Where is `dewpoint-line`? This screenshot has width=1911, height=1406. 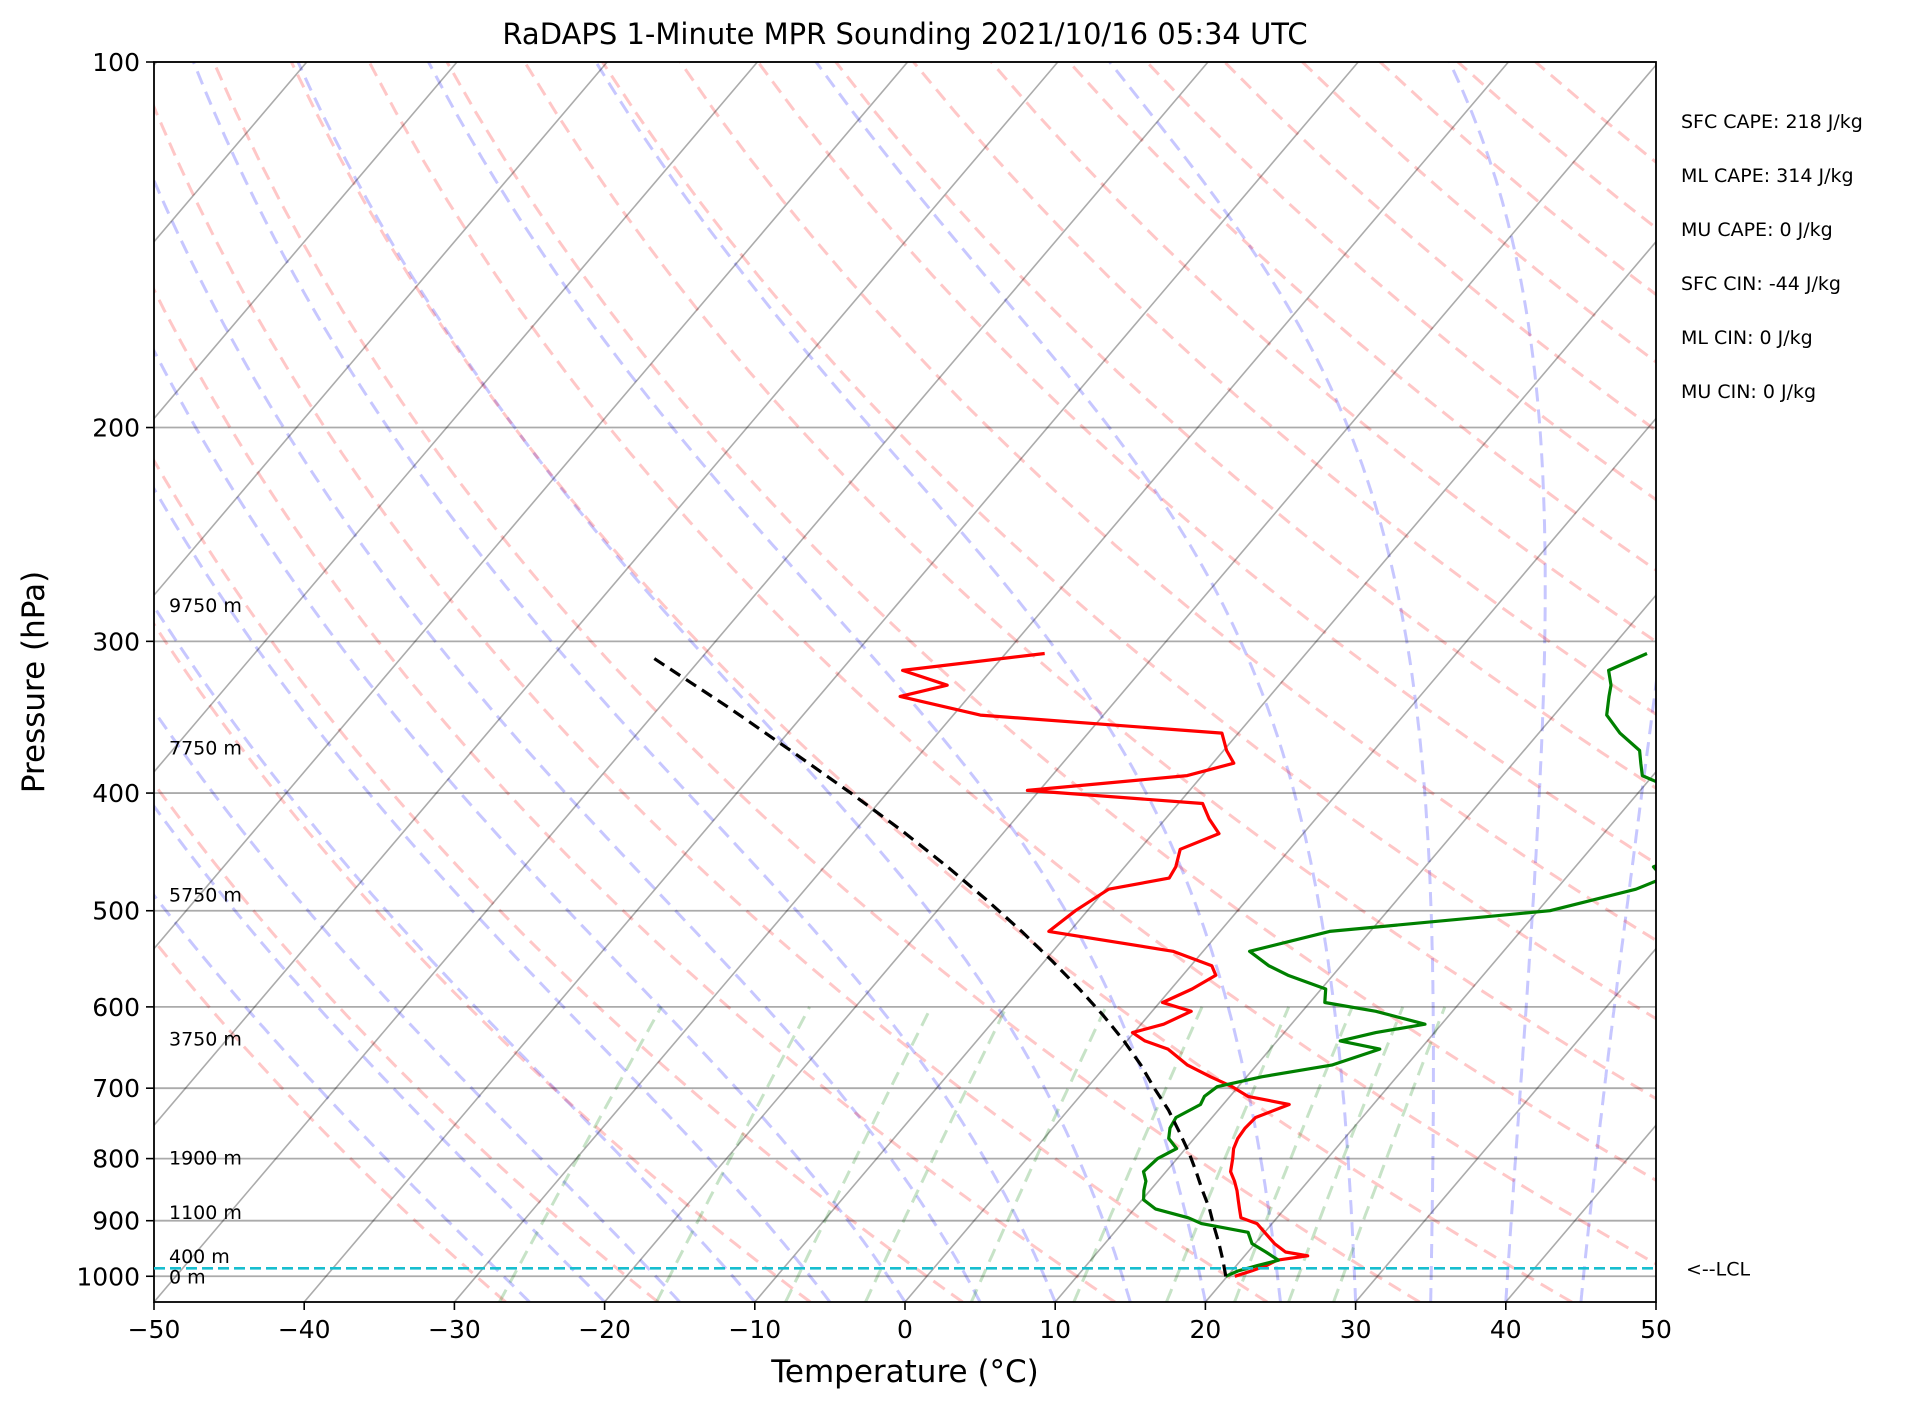
dewpoint-line is located at coordinates (1398, 965).